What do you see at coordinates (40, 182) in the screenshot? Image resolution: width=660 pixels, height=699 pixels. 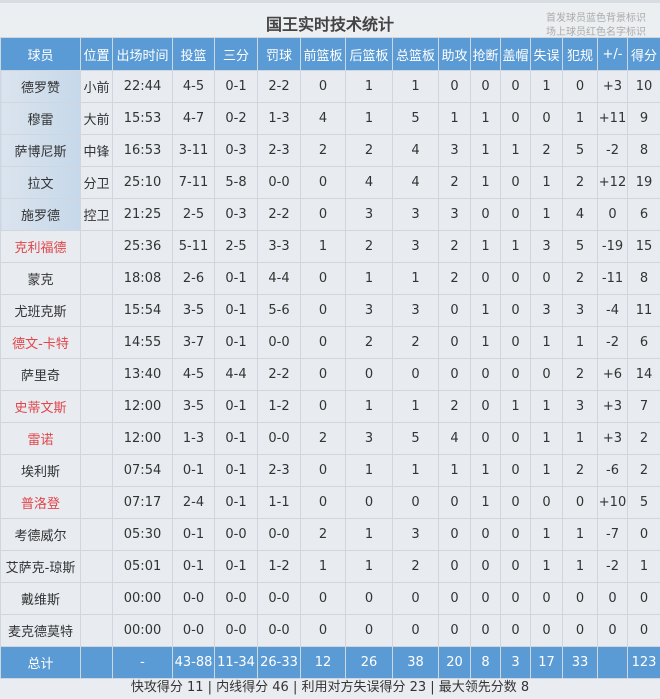 I see `player-name: 拉文` at bounding box center [40, 182].